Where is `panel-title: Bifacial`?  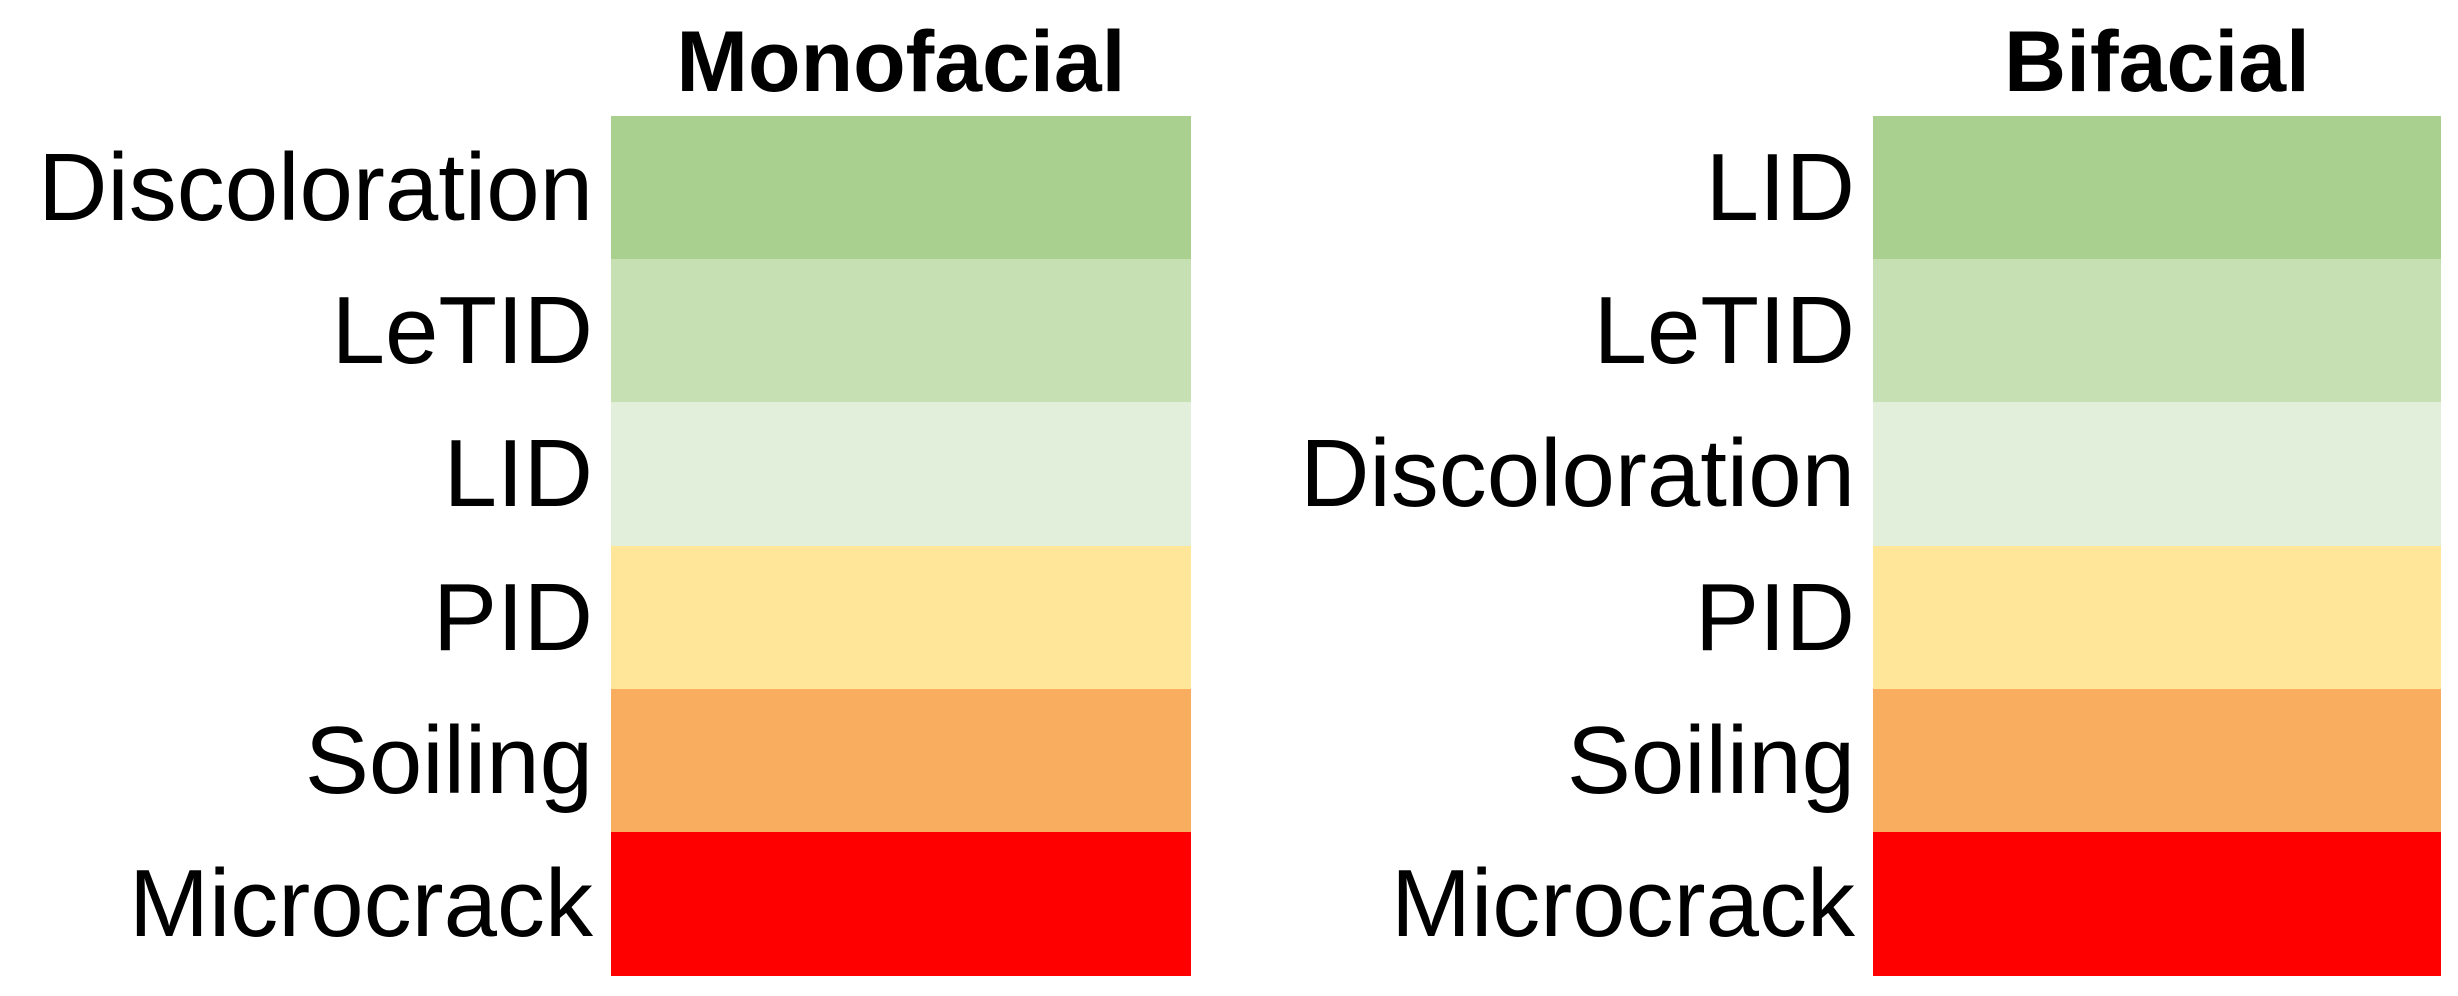 panel-title: Bifacial is located at coordinates (2157, 62).